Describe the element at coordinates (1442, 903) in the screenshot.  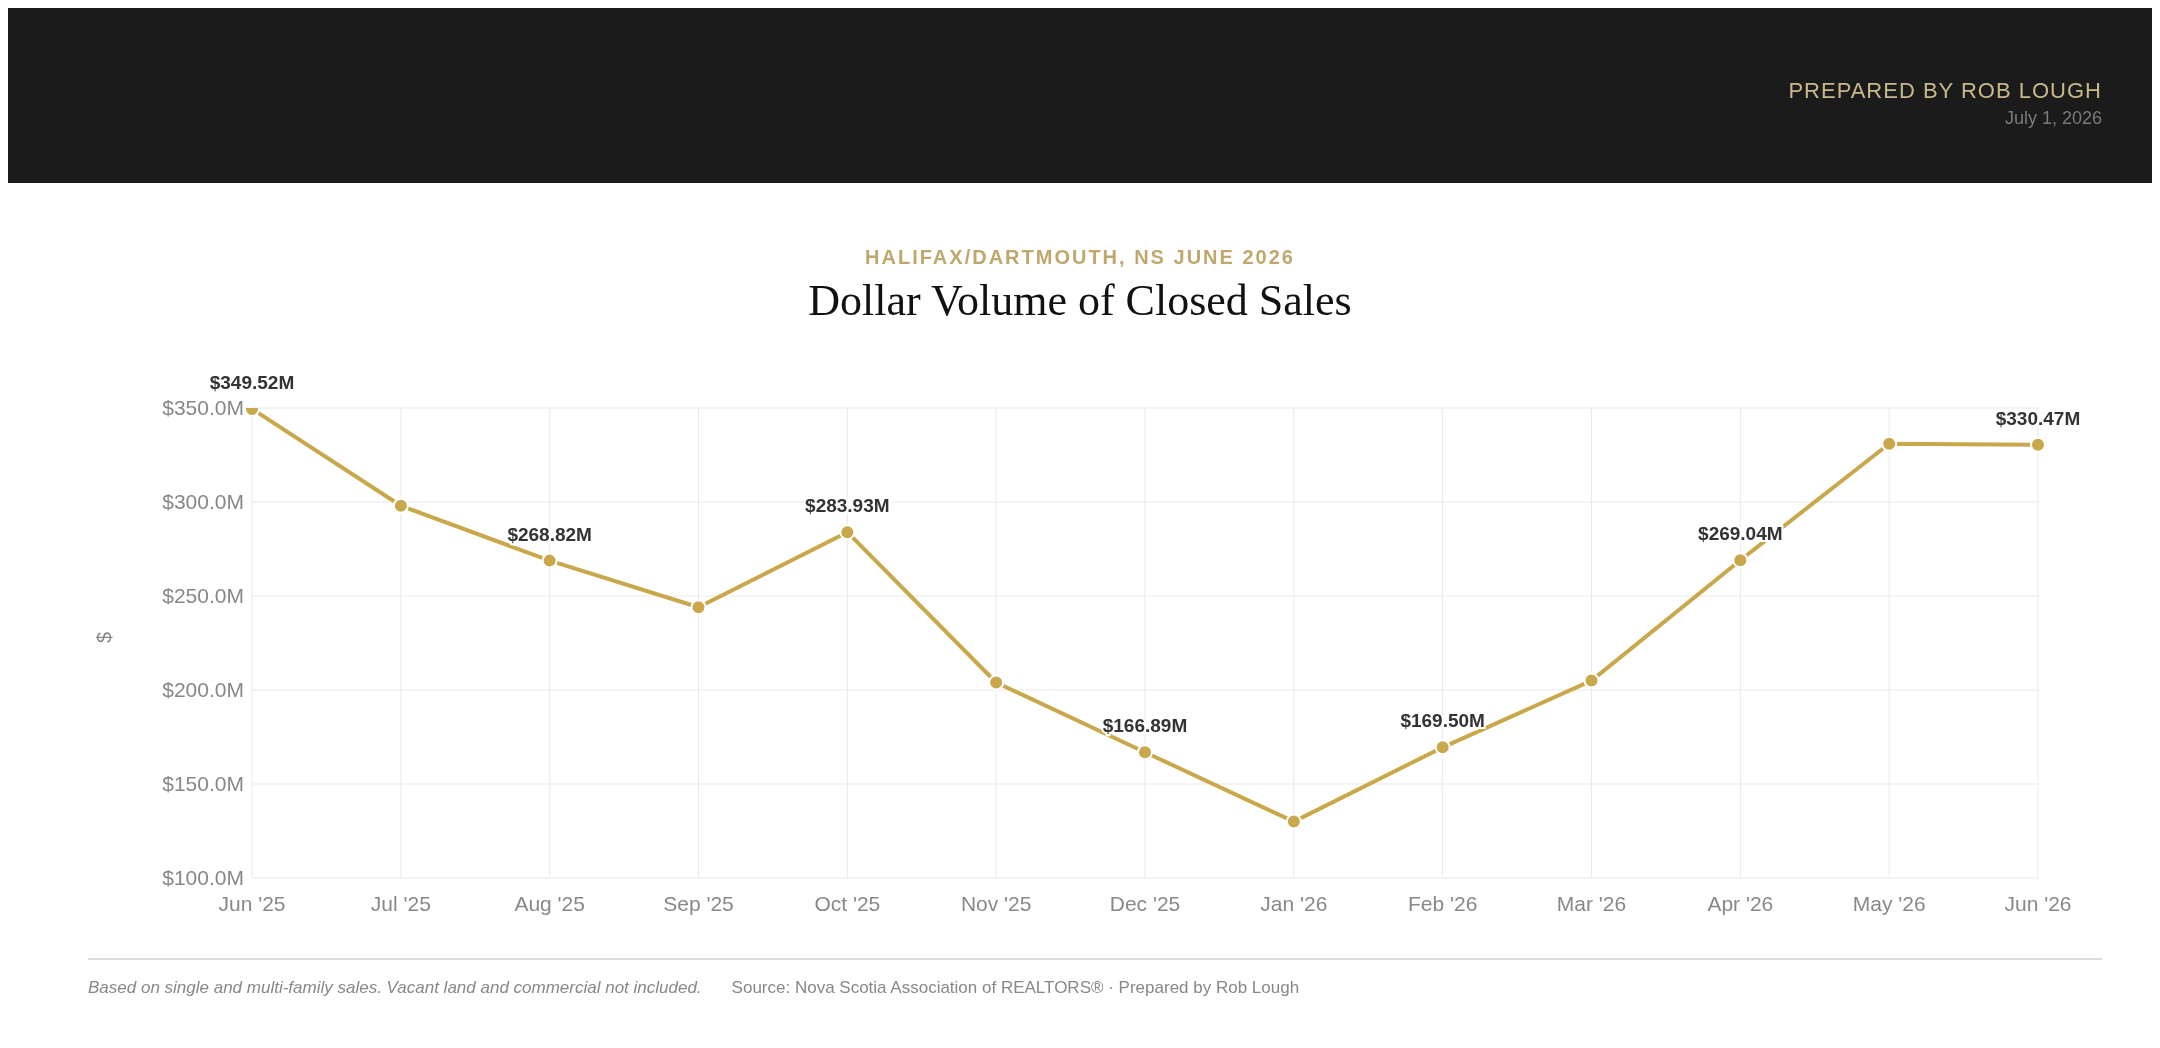
I see `x-tick-label: Feb '26` at that location.